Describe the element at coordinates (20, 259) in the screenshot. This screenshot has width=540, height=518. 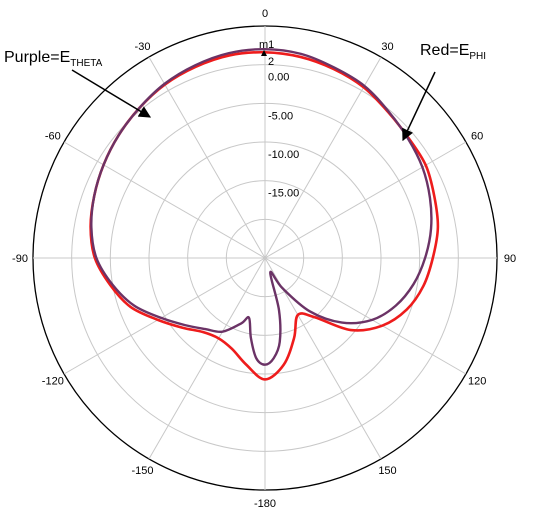
I see `angle-tick-label: -90` at that location.